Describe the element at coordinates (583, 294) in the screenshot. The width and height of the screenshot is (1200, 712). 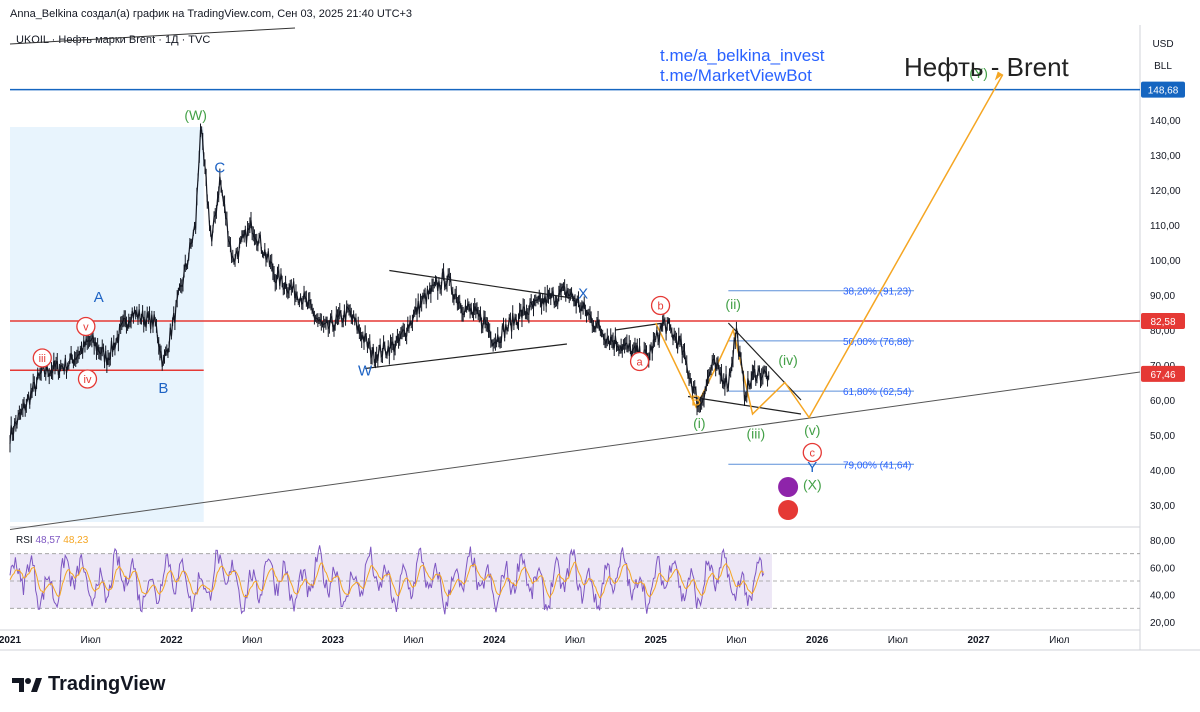
I see `wave-label: X` at that location.